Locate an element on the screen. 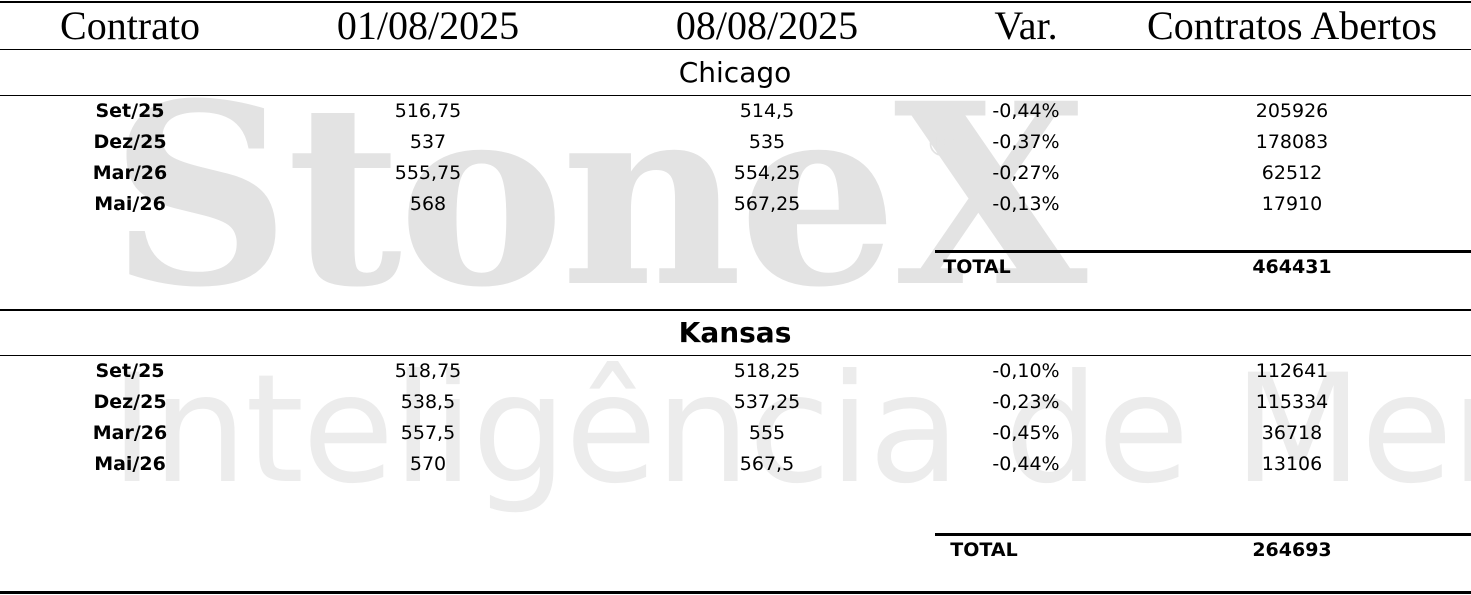  cell: 567,25 is located at coordinates (767, 204).